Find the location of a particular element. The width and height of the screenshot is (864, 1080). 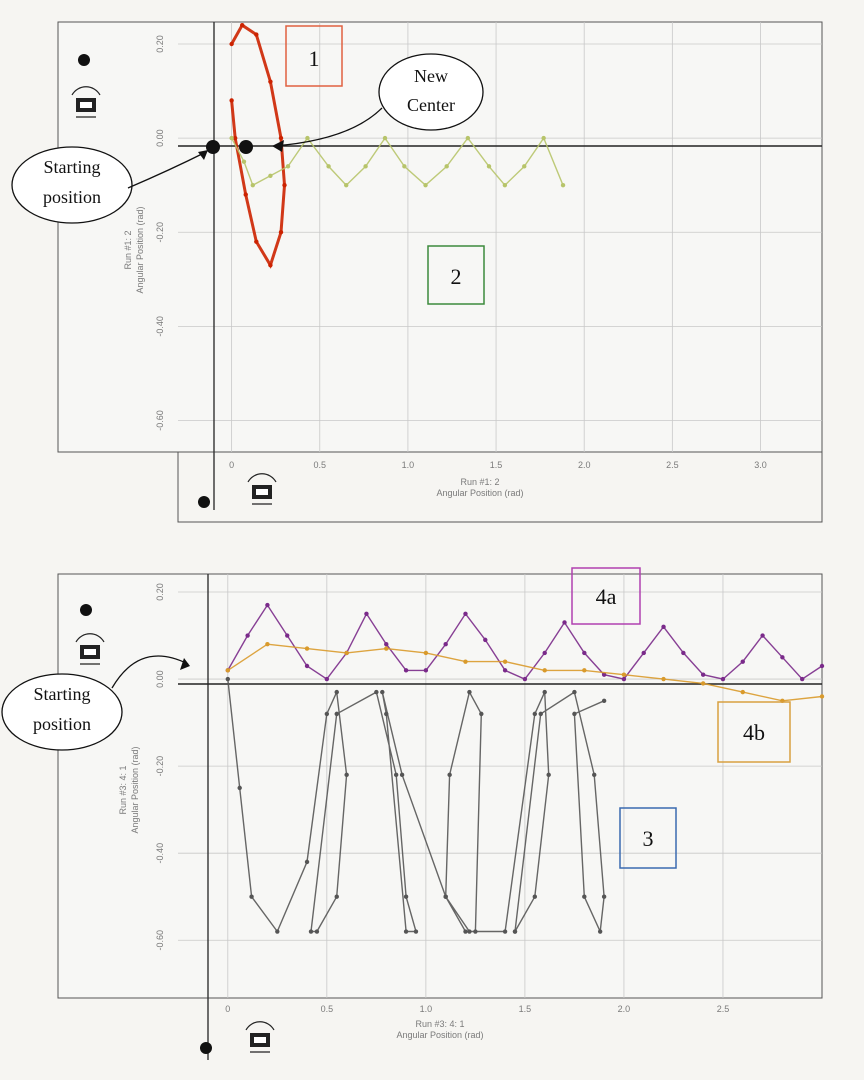

y-tick-label: -0.40 is located at coordinates (160, 853).